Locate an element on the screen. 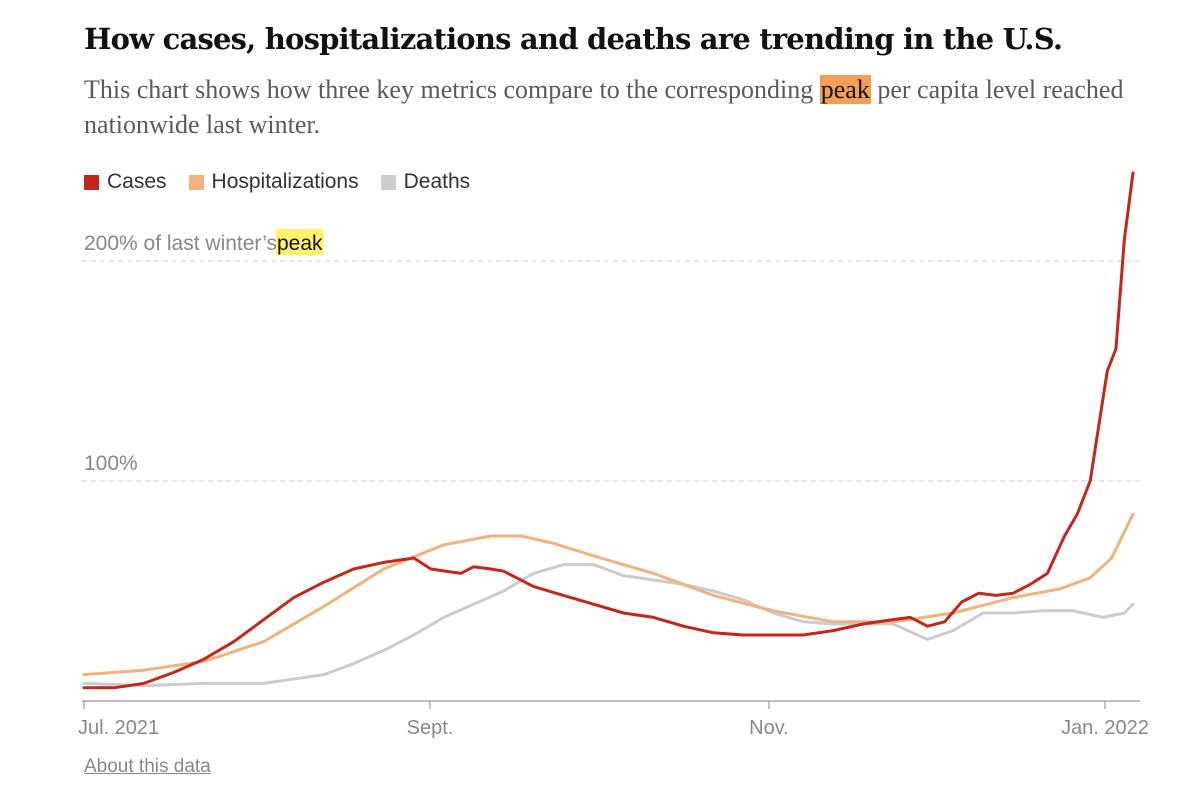 This screenshot has height=799, width=1200. y-tick-label-200: 200% of last winter’s is located at coordinates (180, 243).